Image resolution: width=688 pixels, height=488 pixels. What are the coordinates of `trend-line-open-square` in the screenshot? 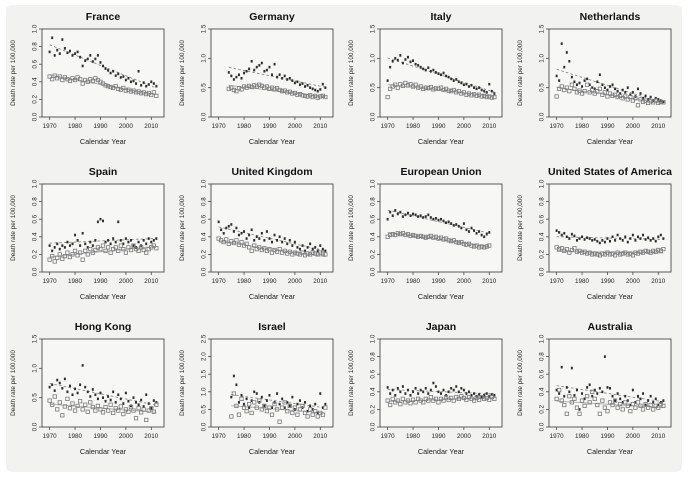 It's located at (278, 409).